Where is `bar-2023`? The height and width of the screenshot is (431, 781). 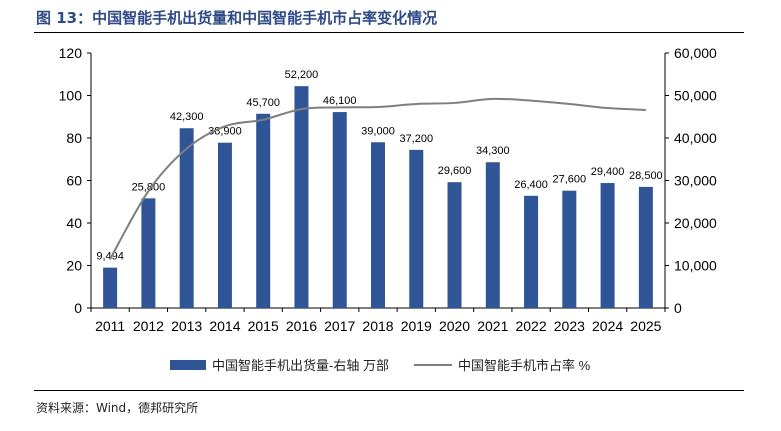 bar-2023 is located at coordinates (569, 249).